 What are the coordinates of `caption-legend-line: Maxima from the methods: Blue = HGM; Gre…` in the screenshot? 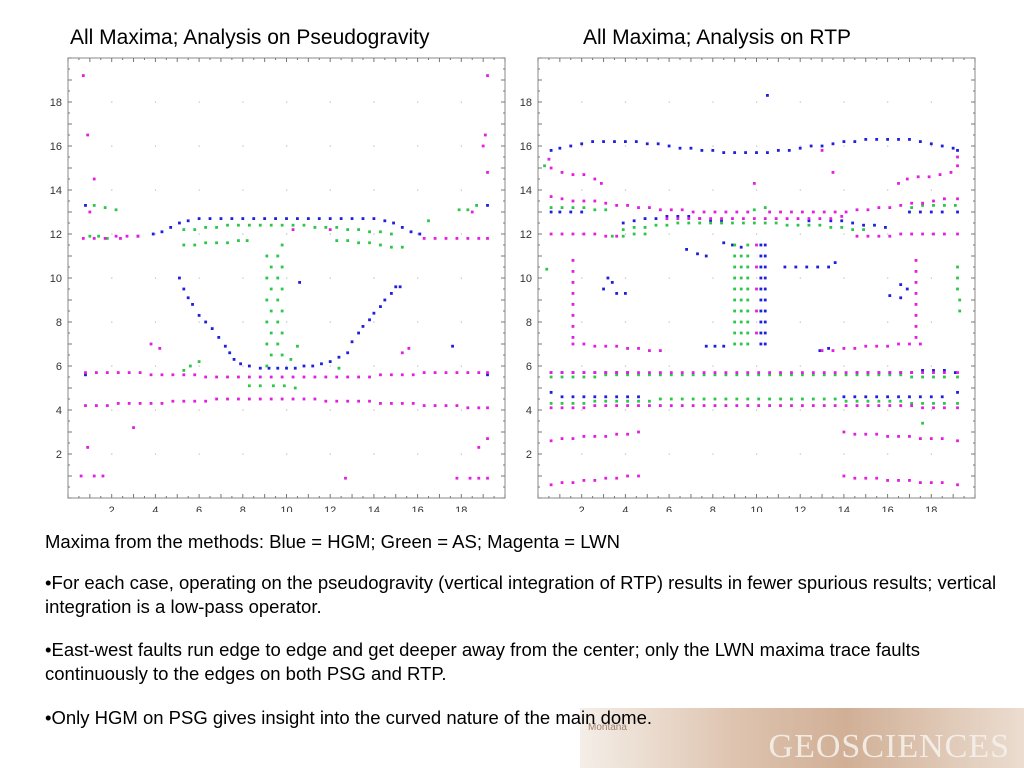 It's located at (332, 541).